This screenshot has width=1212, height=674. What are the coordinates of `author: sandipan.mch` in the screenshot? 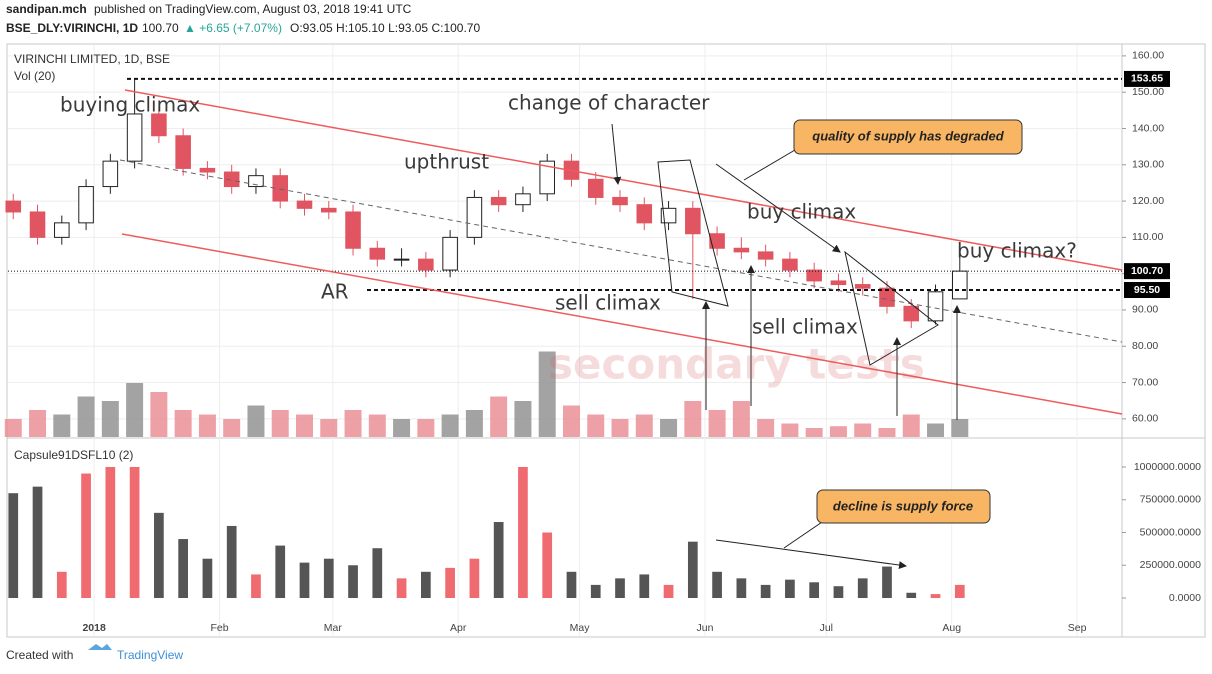 It's located at (46, 9).